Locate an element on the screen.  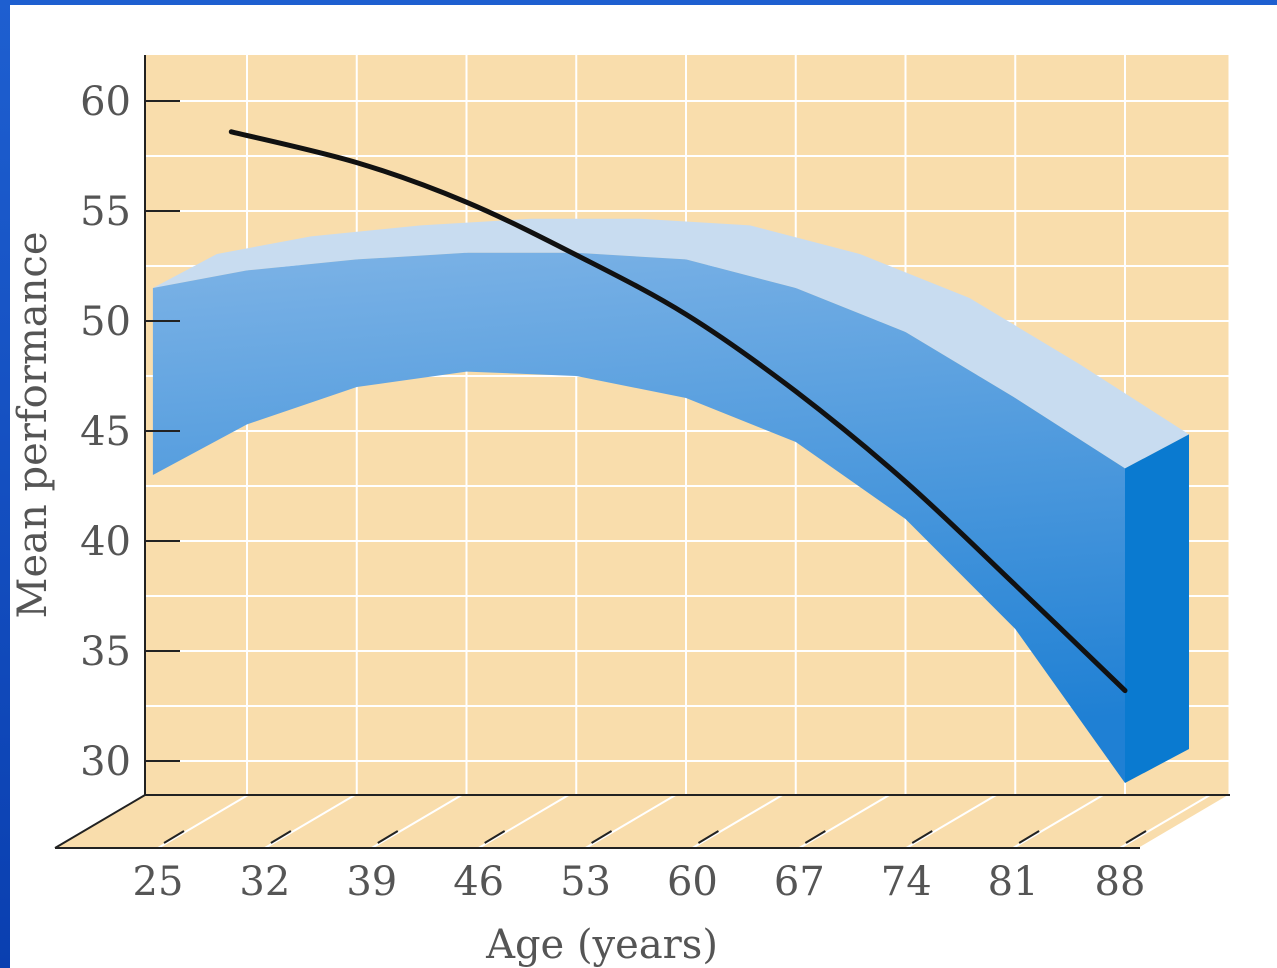
x-tick-label: 53 is located at coordinates (585, 882).